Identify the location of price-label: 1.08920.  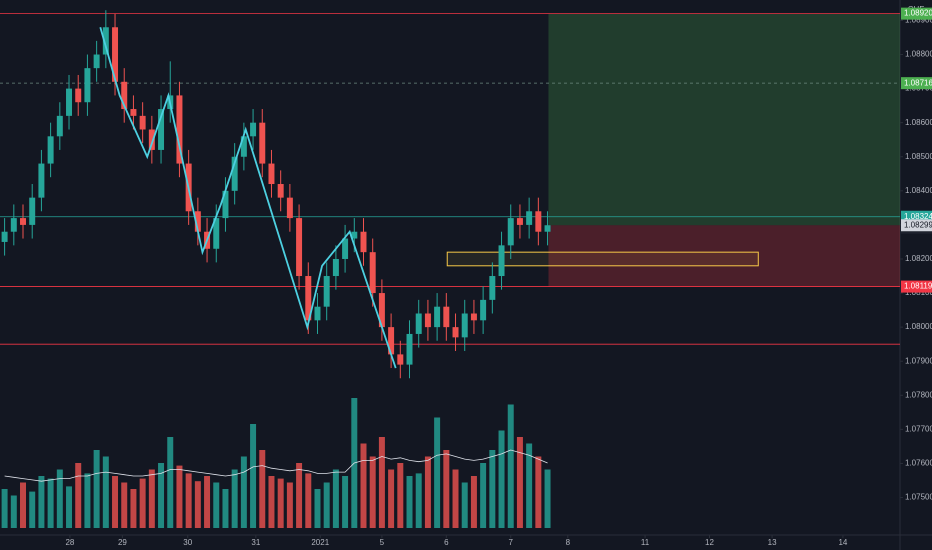
(918, 13).